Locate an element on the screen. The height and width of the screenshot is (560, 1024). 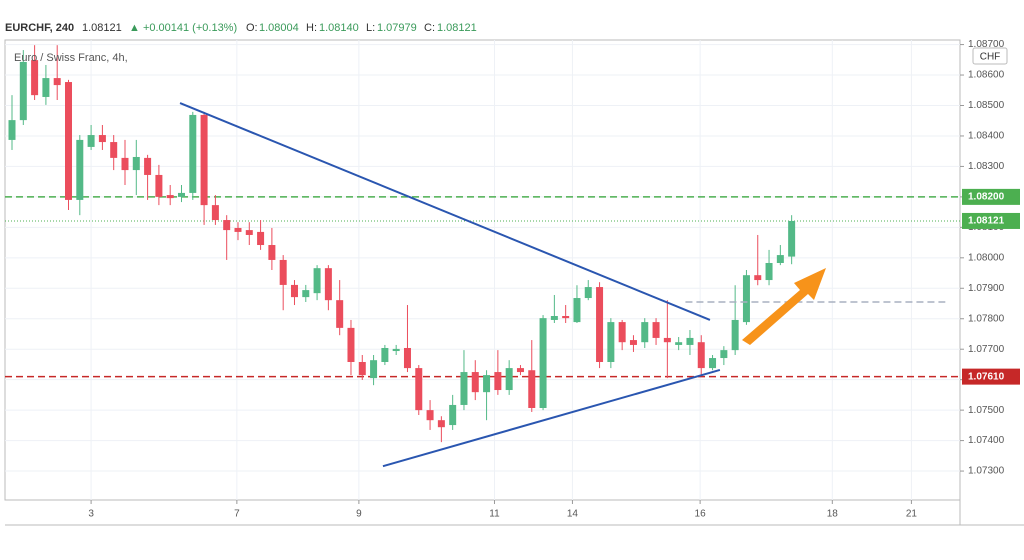
trendline is located at coordinates (551, 418).